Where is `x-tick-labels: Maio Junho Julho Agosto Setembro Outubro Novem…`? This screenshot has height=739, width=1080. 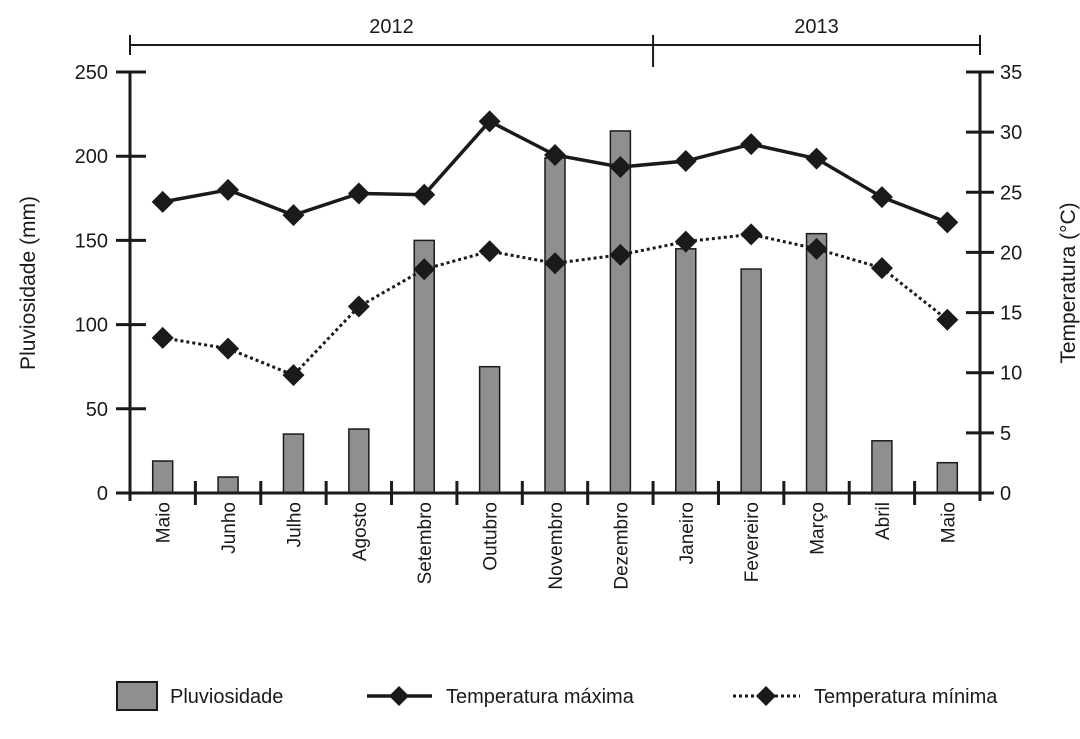 x-tick-labels: Maio Junho Julho Agosto Setembro Outubro Novem… is located at coordinates (557, 546).